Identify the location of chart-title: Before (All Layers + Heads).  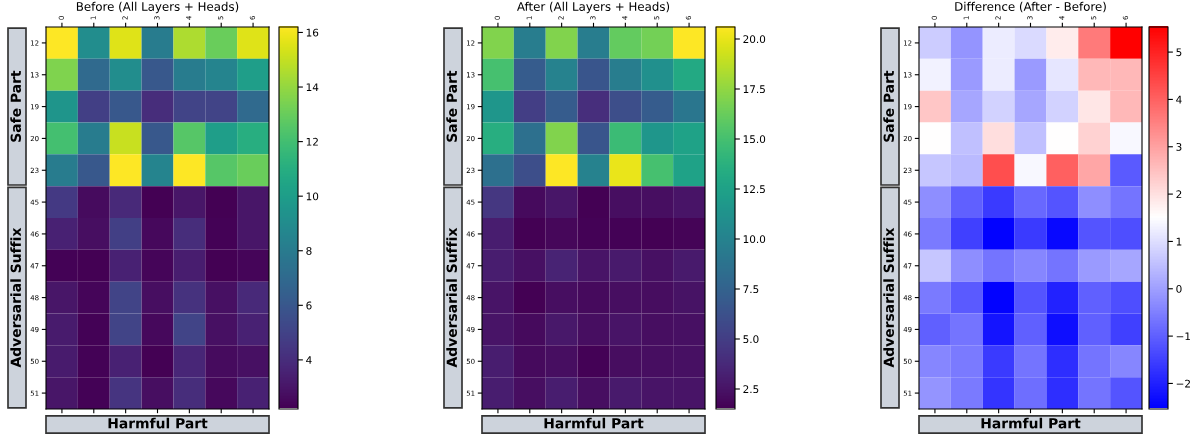
(157, 7).